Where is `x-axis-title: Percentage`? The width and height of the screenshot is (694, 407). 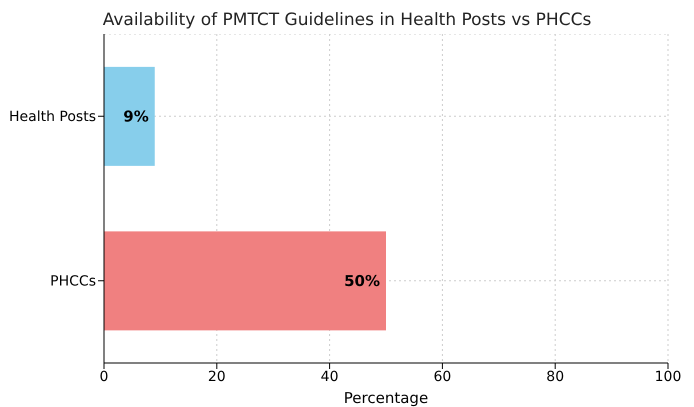
x-axis-title: Percentage is located at coordinates (386, 398).